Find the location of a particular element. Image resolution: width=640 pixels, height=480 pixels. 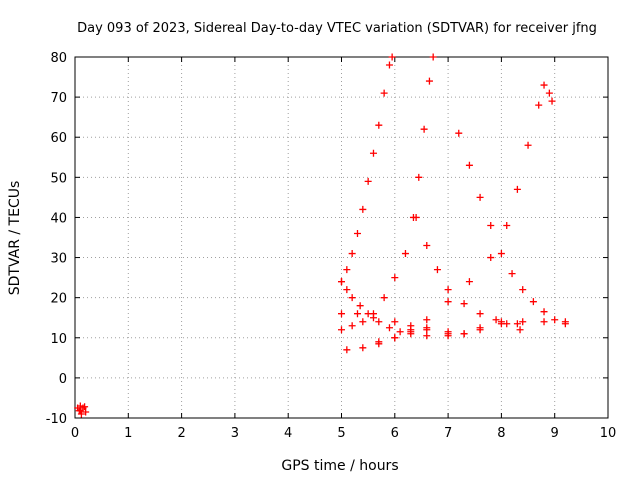

y-tick-label: 70 is located at coordinates (58, 98).